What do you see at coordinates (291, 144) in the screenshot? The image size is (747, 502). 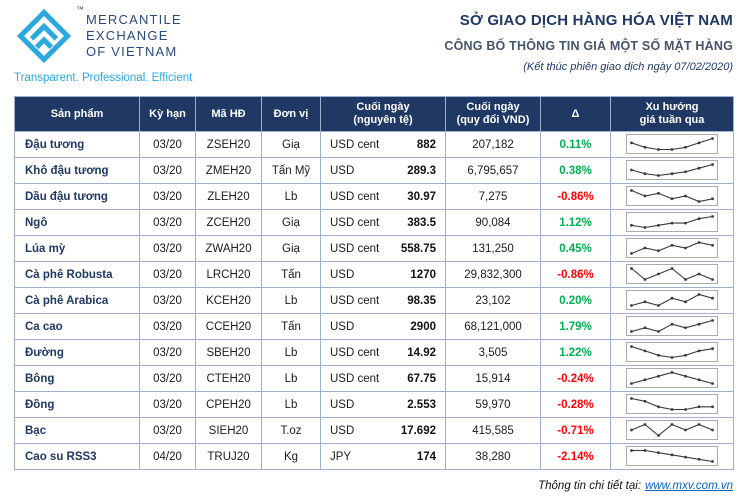 I see `cell-unit: Giạ` at bounding box center [291, 144].